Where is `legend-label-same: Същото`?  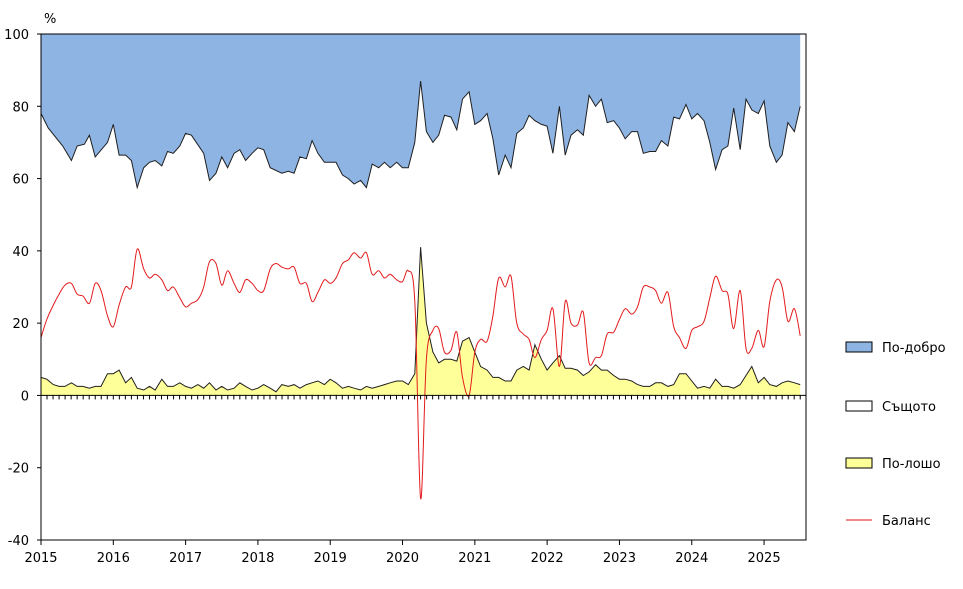 legend-label-same: Същото is located at coordinates (909, 407).